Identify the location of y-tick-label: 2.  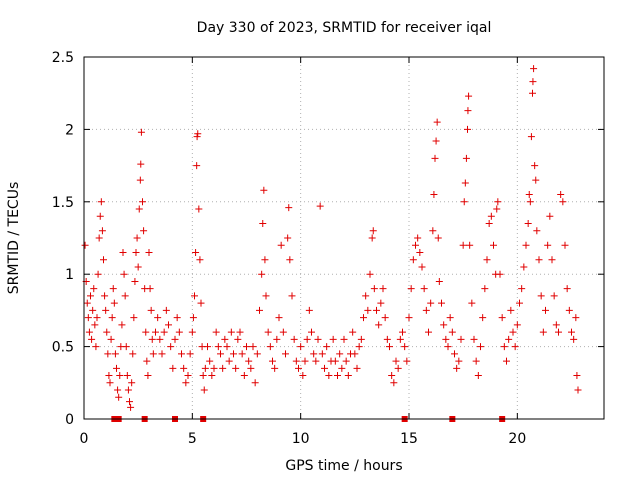
(69, 130).